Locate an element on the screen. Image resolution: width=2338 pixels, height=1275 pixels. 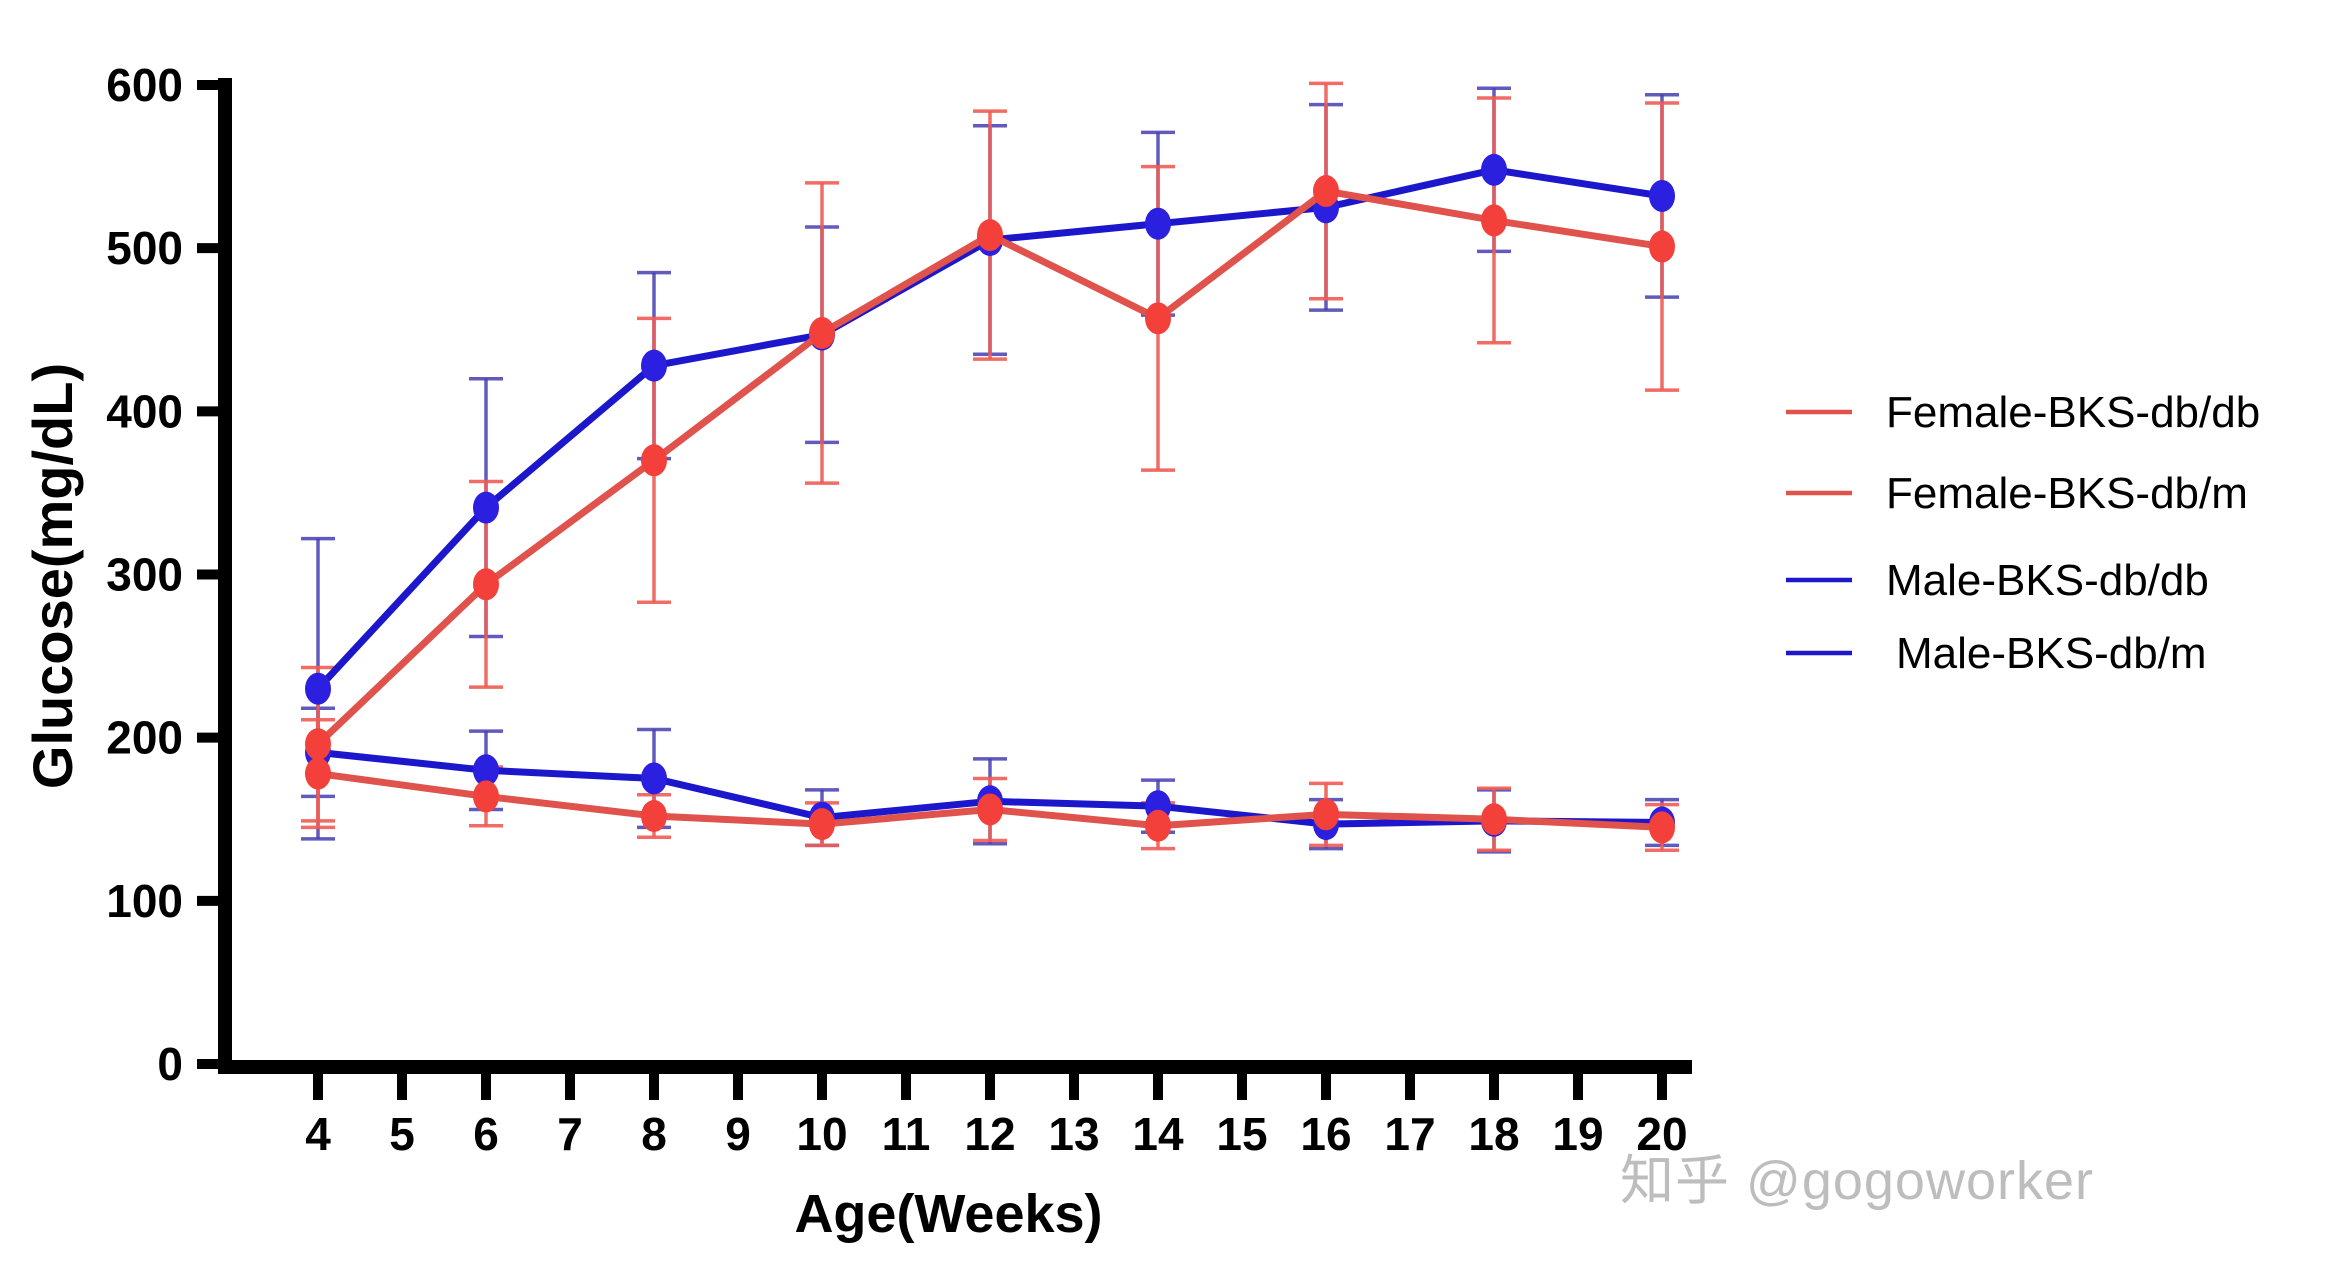
legend-label: Female-BKS-db/db is located at coordinates (2073, 412).